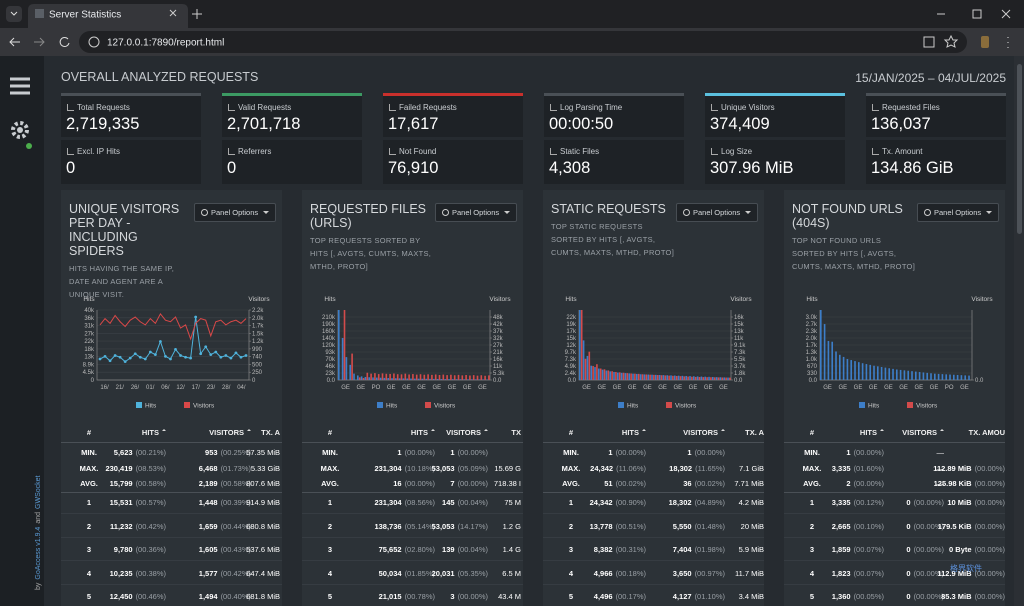  Describe the element at coordinates (71, 168) in the screenshot. I see `metric-value: 0` at that location.